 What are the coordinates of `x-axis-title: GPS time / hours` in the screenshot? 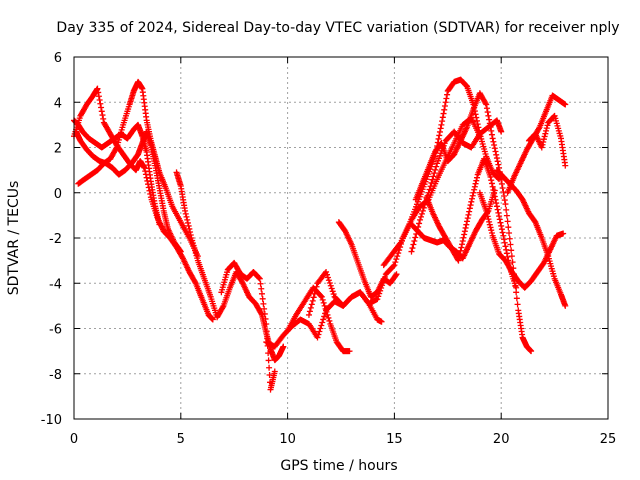 It's located at (338, 466).